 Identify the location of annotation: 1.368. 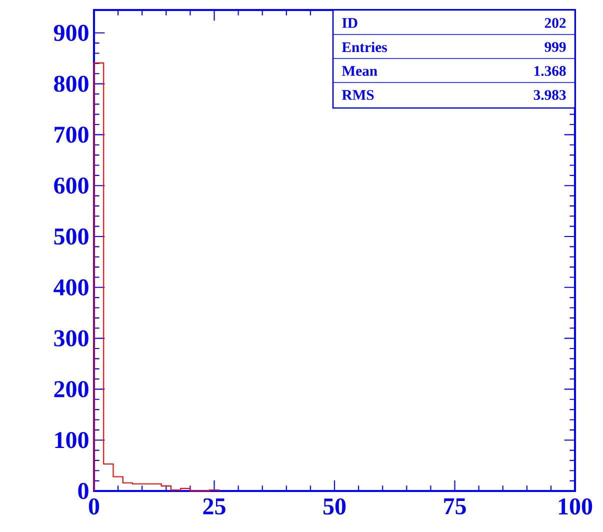
(550, 71).